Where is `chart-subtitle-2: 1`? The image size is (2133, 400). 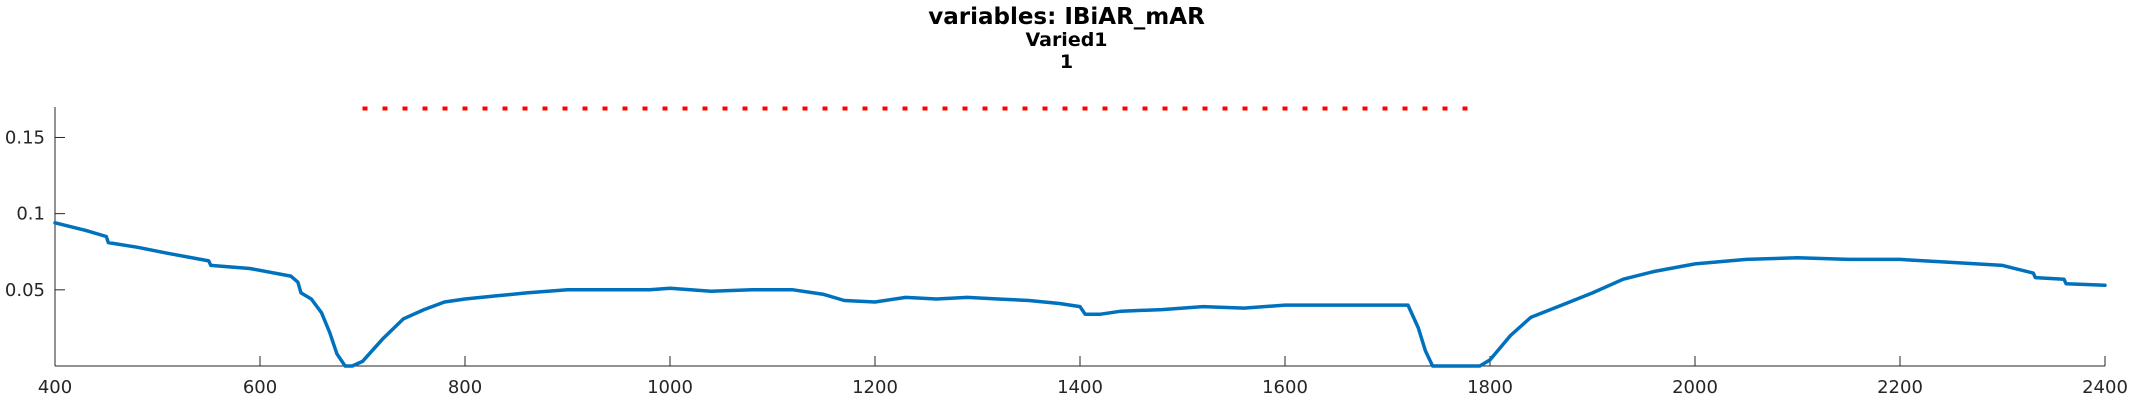 chart-subtitle-2: 1 is located at coordinates (1066, 62).